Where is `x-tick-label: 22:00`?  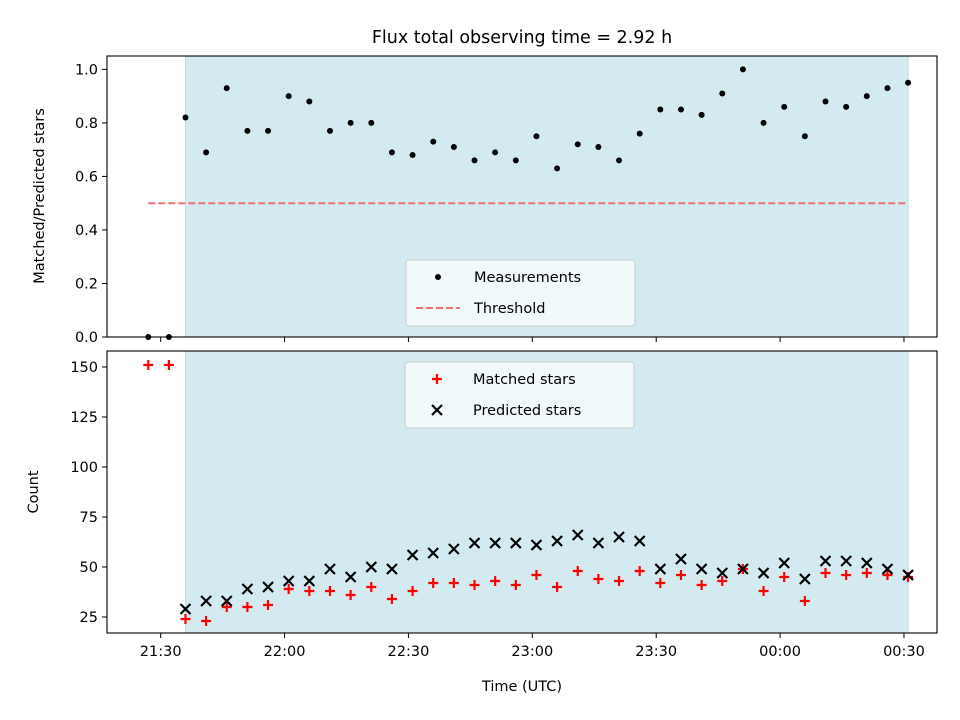
x-tick-label: 22:00 is located at coordinates (285, 652).